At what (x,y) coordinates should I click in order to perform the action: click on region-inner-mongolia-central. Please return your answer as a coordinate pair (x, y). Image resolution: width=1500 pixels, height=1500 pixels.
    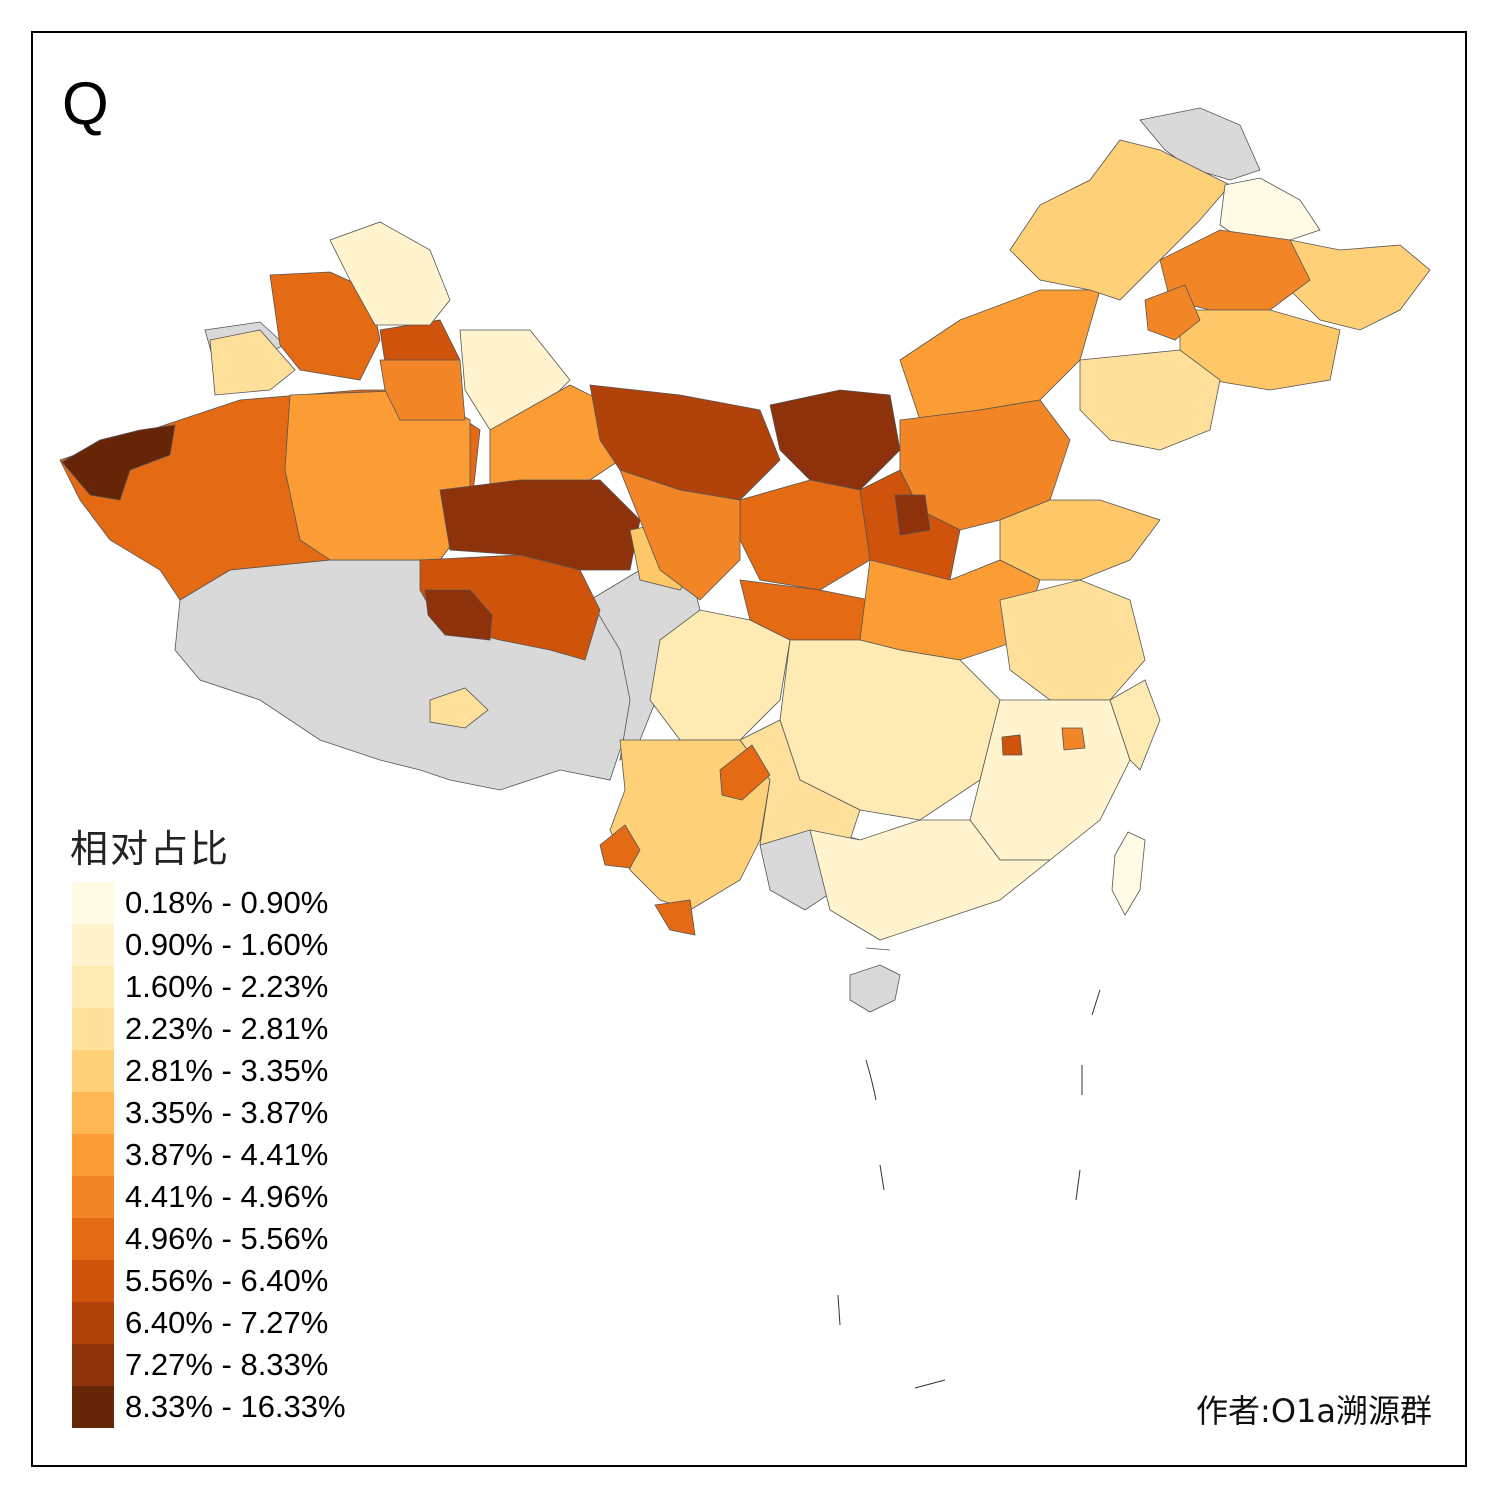
    Looking at the image, I should click on (835, 440).